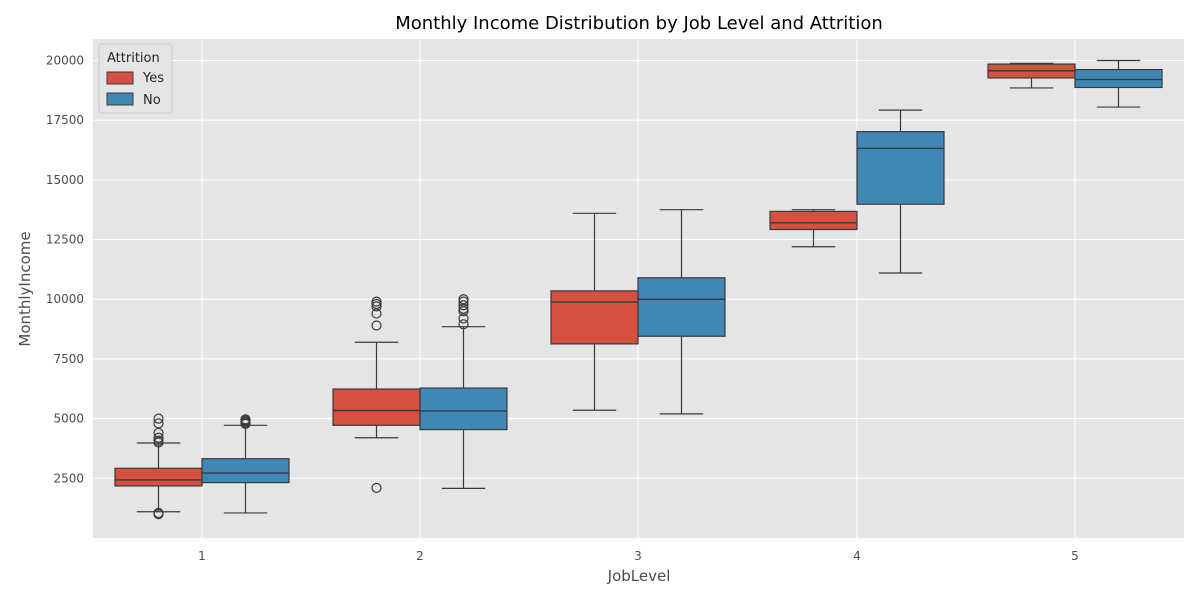 Image resolution: width=1200 pixels, height=600 pixels. Describe the element at coordinates (68, 478) in the screenshot. I see `y-tick-label: 2500` at that location.